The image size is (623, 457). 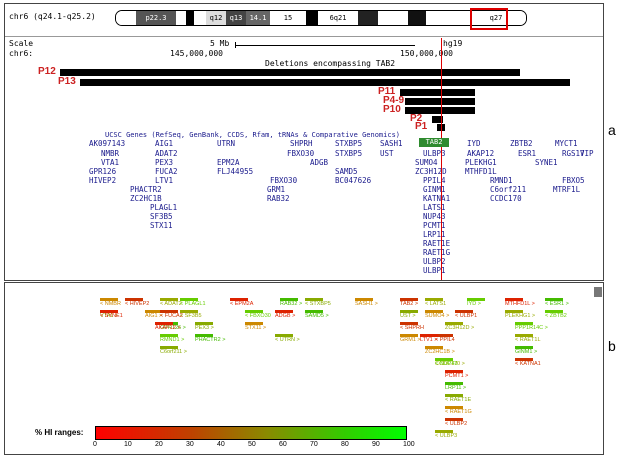 I want to click on gene-label: ESR1, so click(x=527, y=153).